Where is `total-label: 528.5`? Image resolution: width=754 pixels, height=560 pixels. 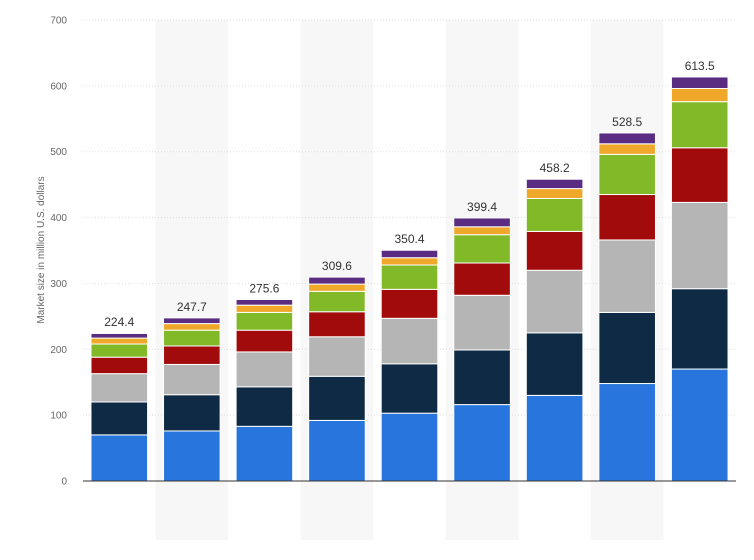 total-label: 528.5 is located at coordinates (627, 122).